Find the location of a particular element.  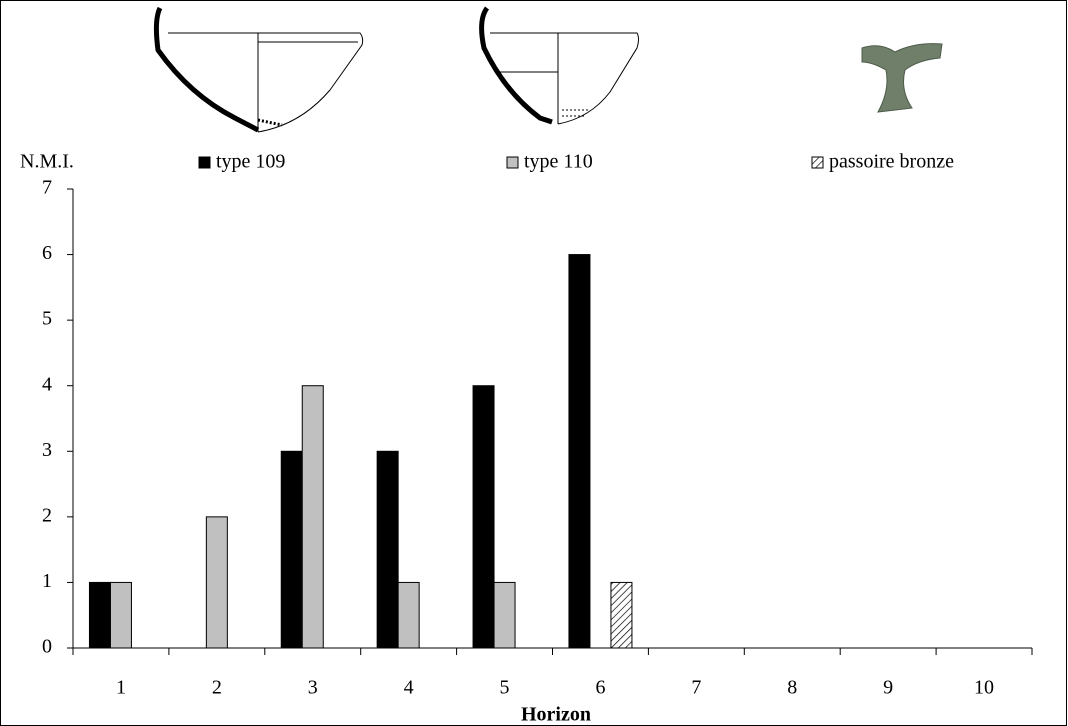

y-tick-label: 1 is located at coordinates (47, 581).